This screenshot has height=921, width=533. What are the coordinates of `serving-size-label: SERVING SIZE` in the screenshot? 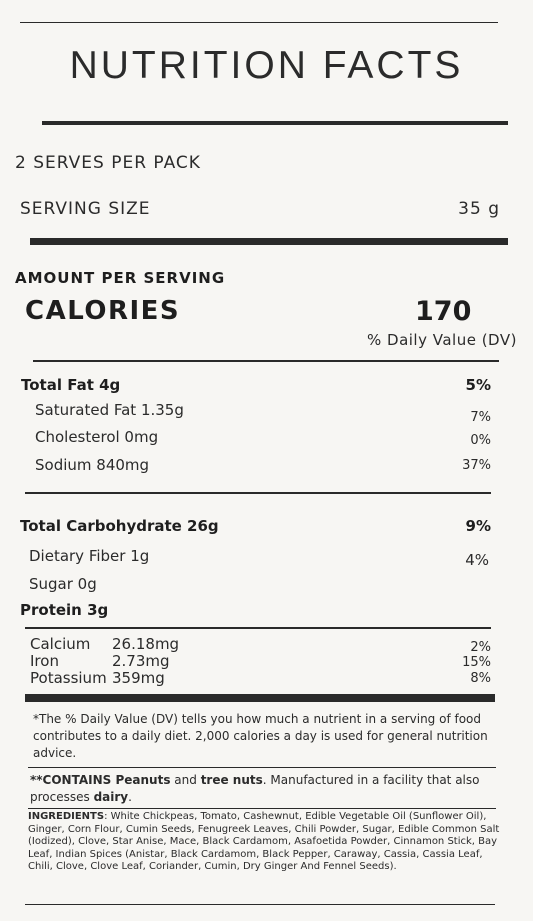 It's located at (85, 209).